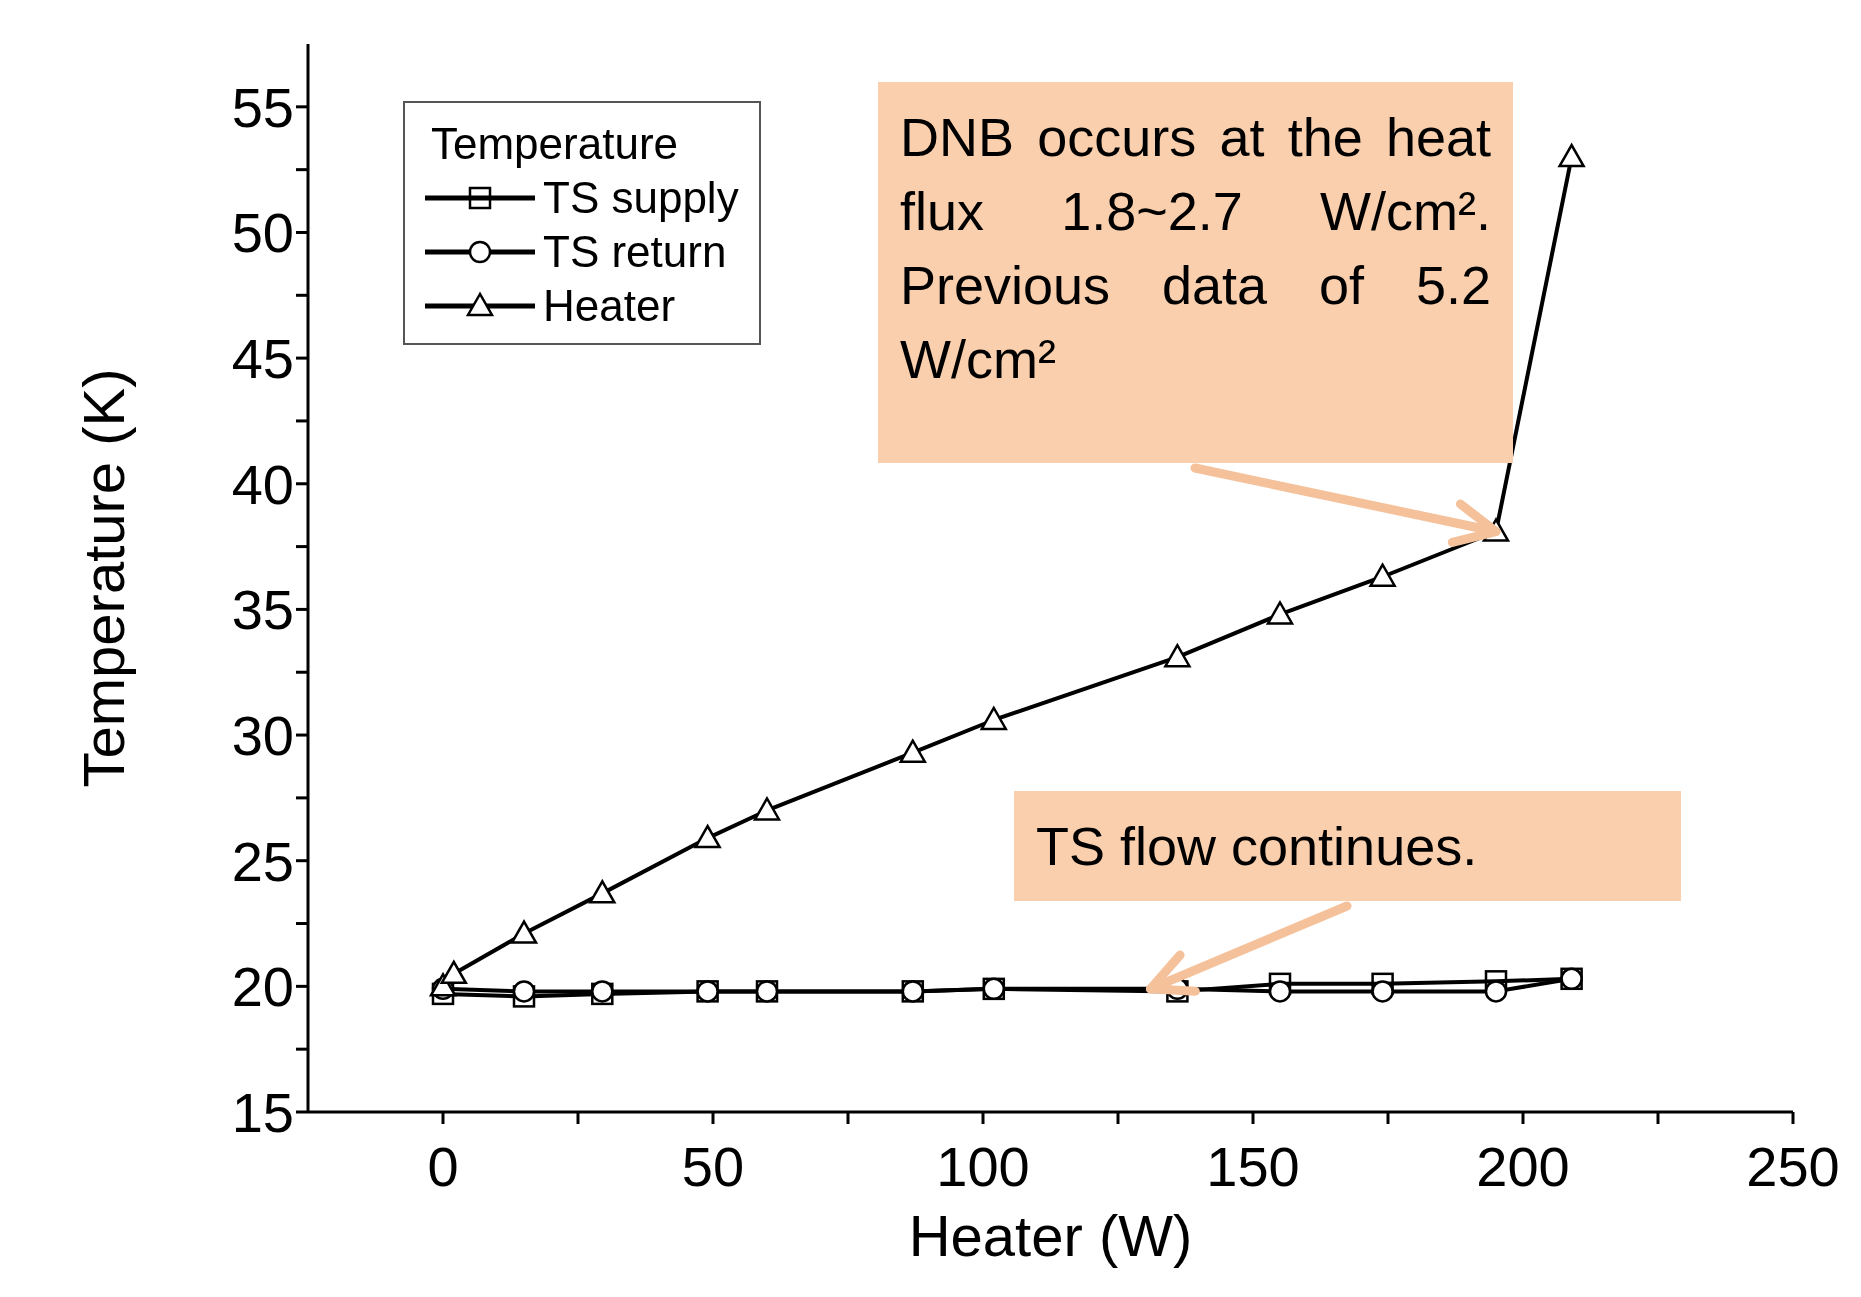  Describe the element at coordinates (635, 252) in the screenshot. I see `legend-label: TS return` at that location.